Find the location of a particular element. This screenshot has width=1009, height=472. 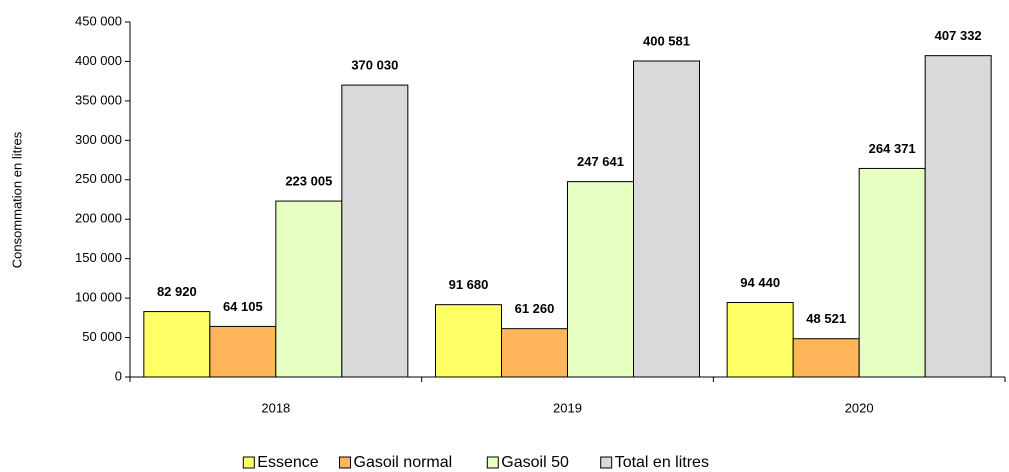

x-tick-label: 2019 is located at coordinates (567, 407).